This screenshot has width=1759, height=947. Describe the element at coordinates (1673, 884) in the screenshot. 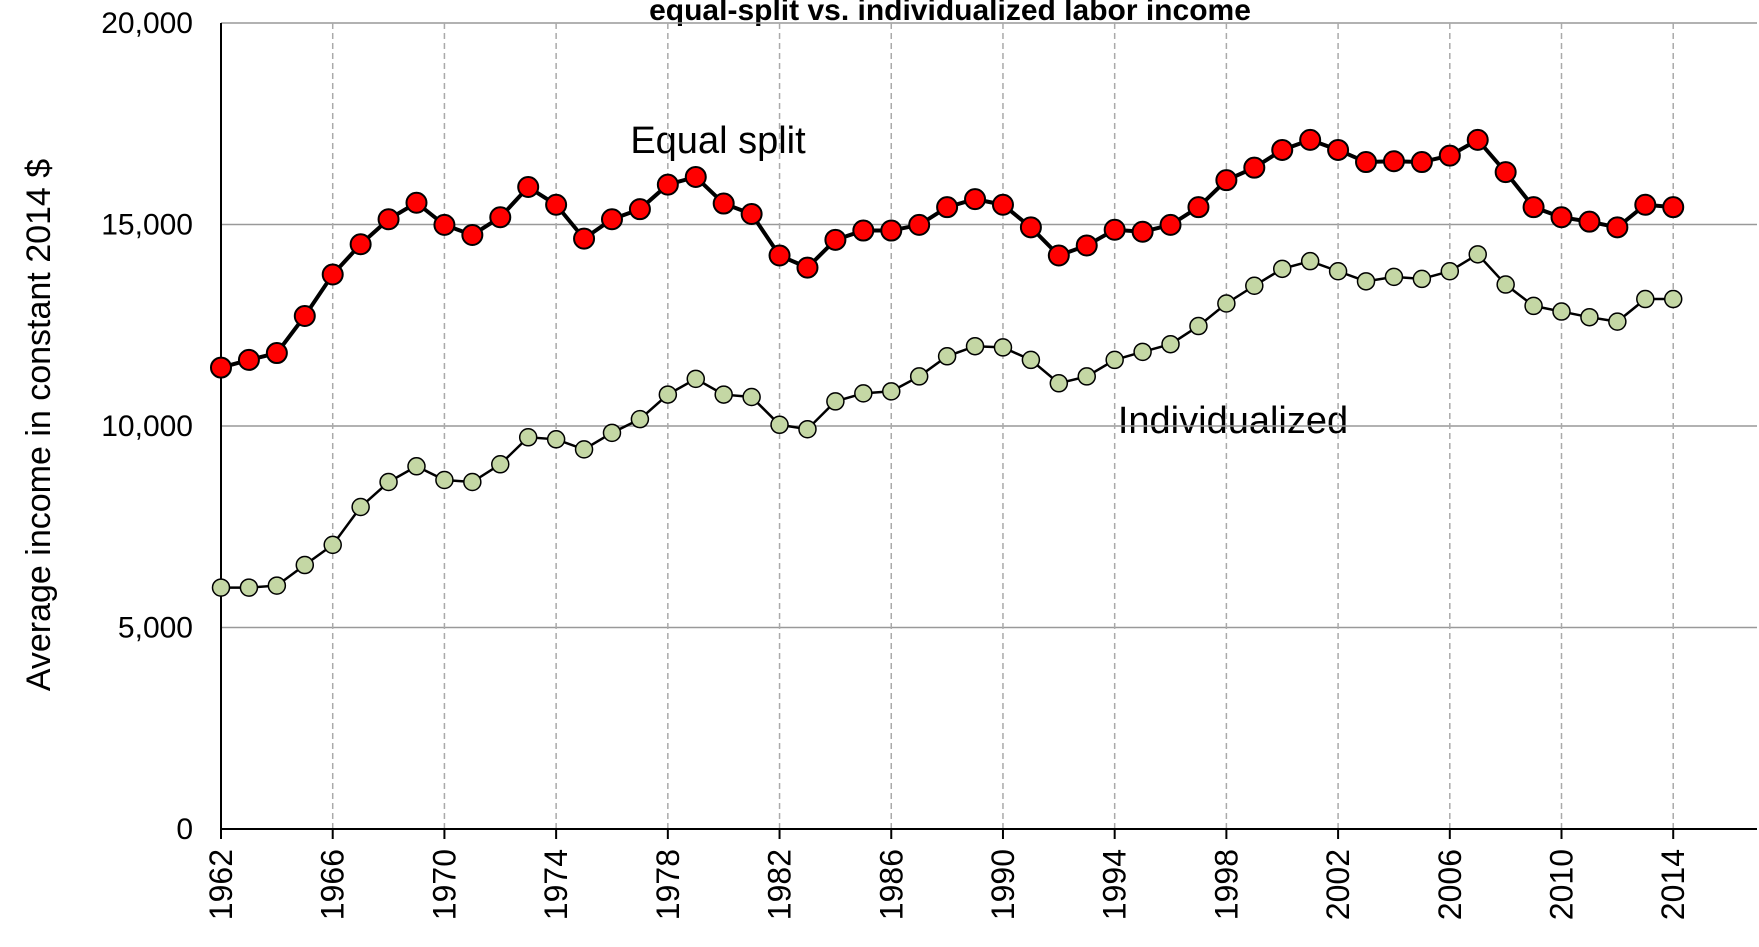

I see `x-tick-label: 2014` at that location.